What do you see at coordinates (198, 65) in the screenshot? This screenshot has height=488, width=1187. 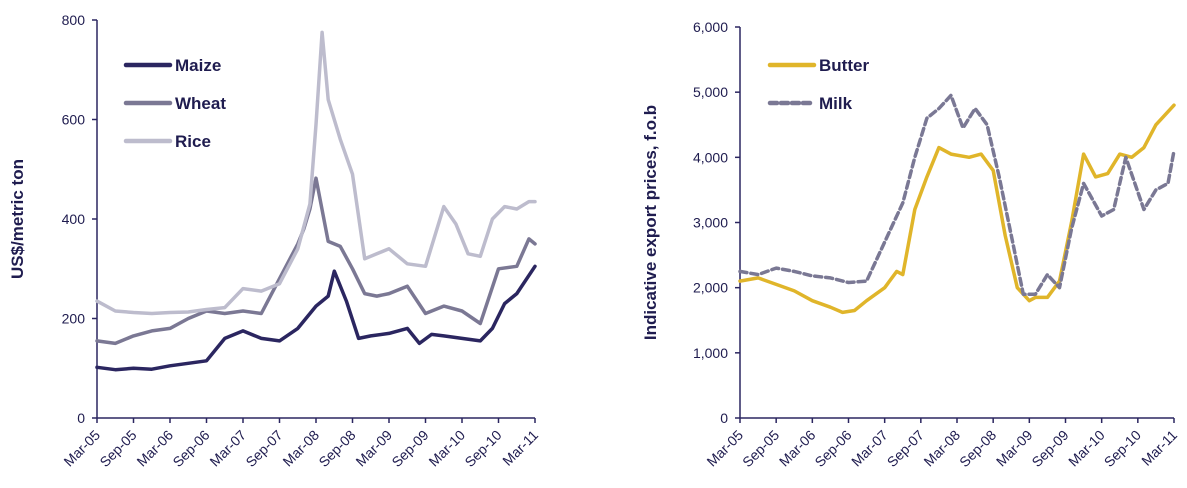 I see `legend-label-maize: Maize` at bounding box center [198, 65].